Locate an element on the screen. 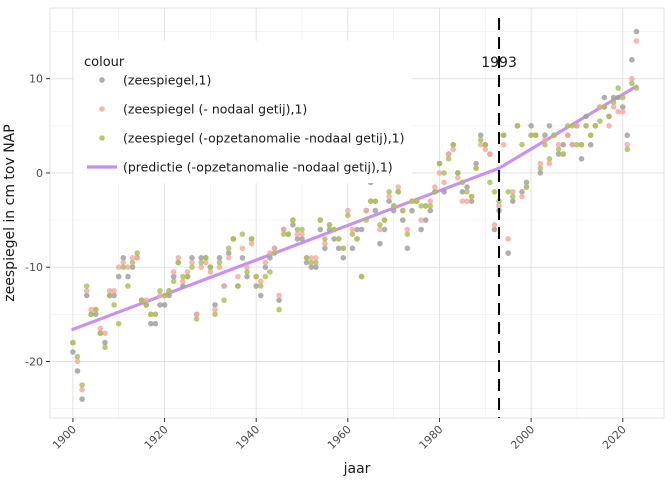 The image size is (672, 480). legend-key-point is located at coordinates (102, 138).